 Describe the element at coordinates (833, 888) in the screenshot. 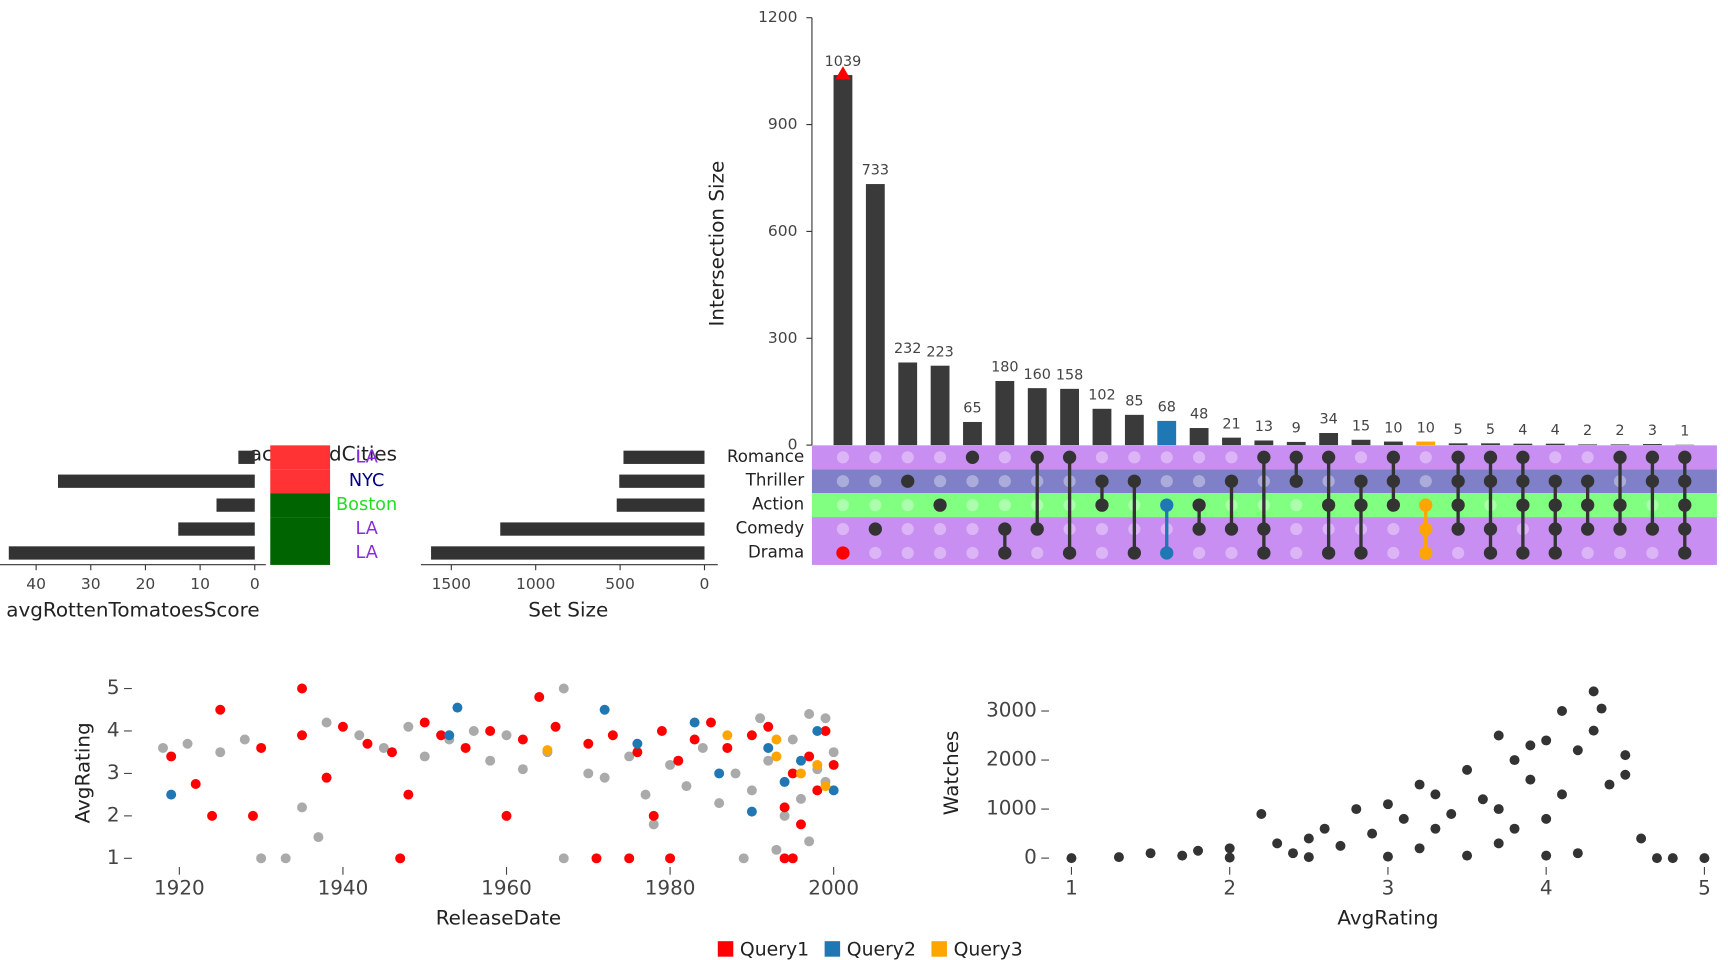

I see `x-tick-label: 2000` at that location.